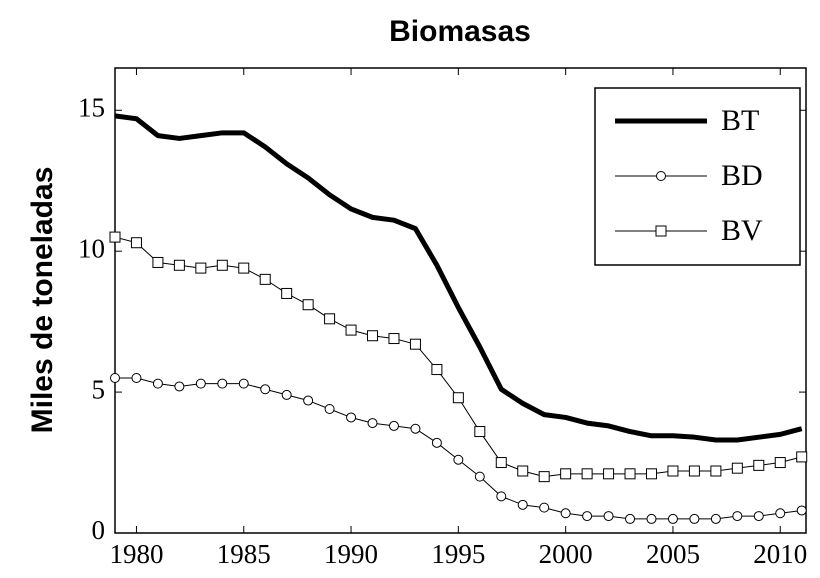 This screenshot has width=820, height=578. I want to click on y-axis-label: Miles de toneladas, so click(42, 300).